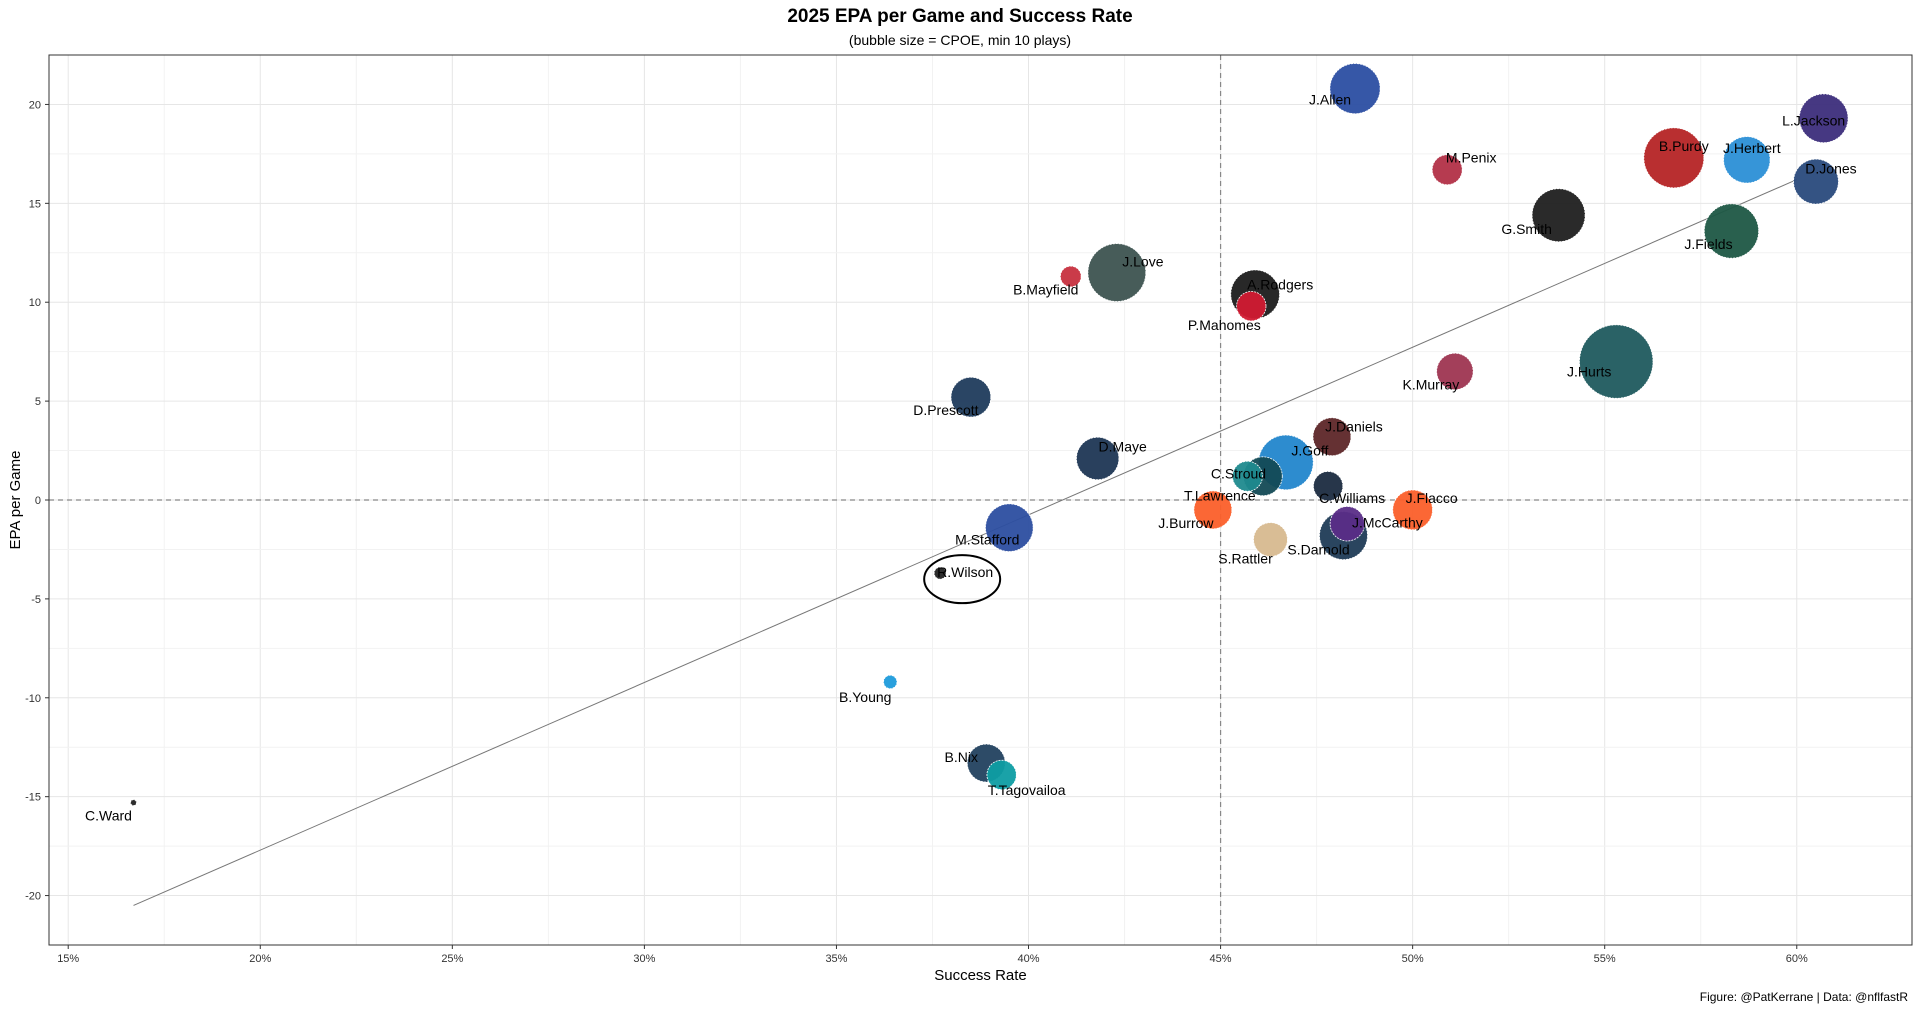  What do you see at coordinates (1220, 495) in the screenshot?
I see `point-label: T.Lawrence` at bounding box center [1220, 495].